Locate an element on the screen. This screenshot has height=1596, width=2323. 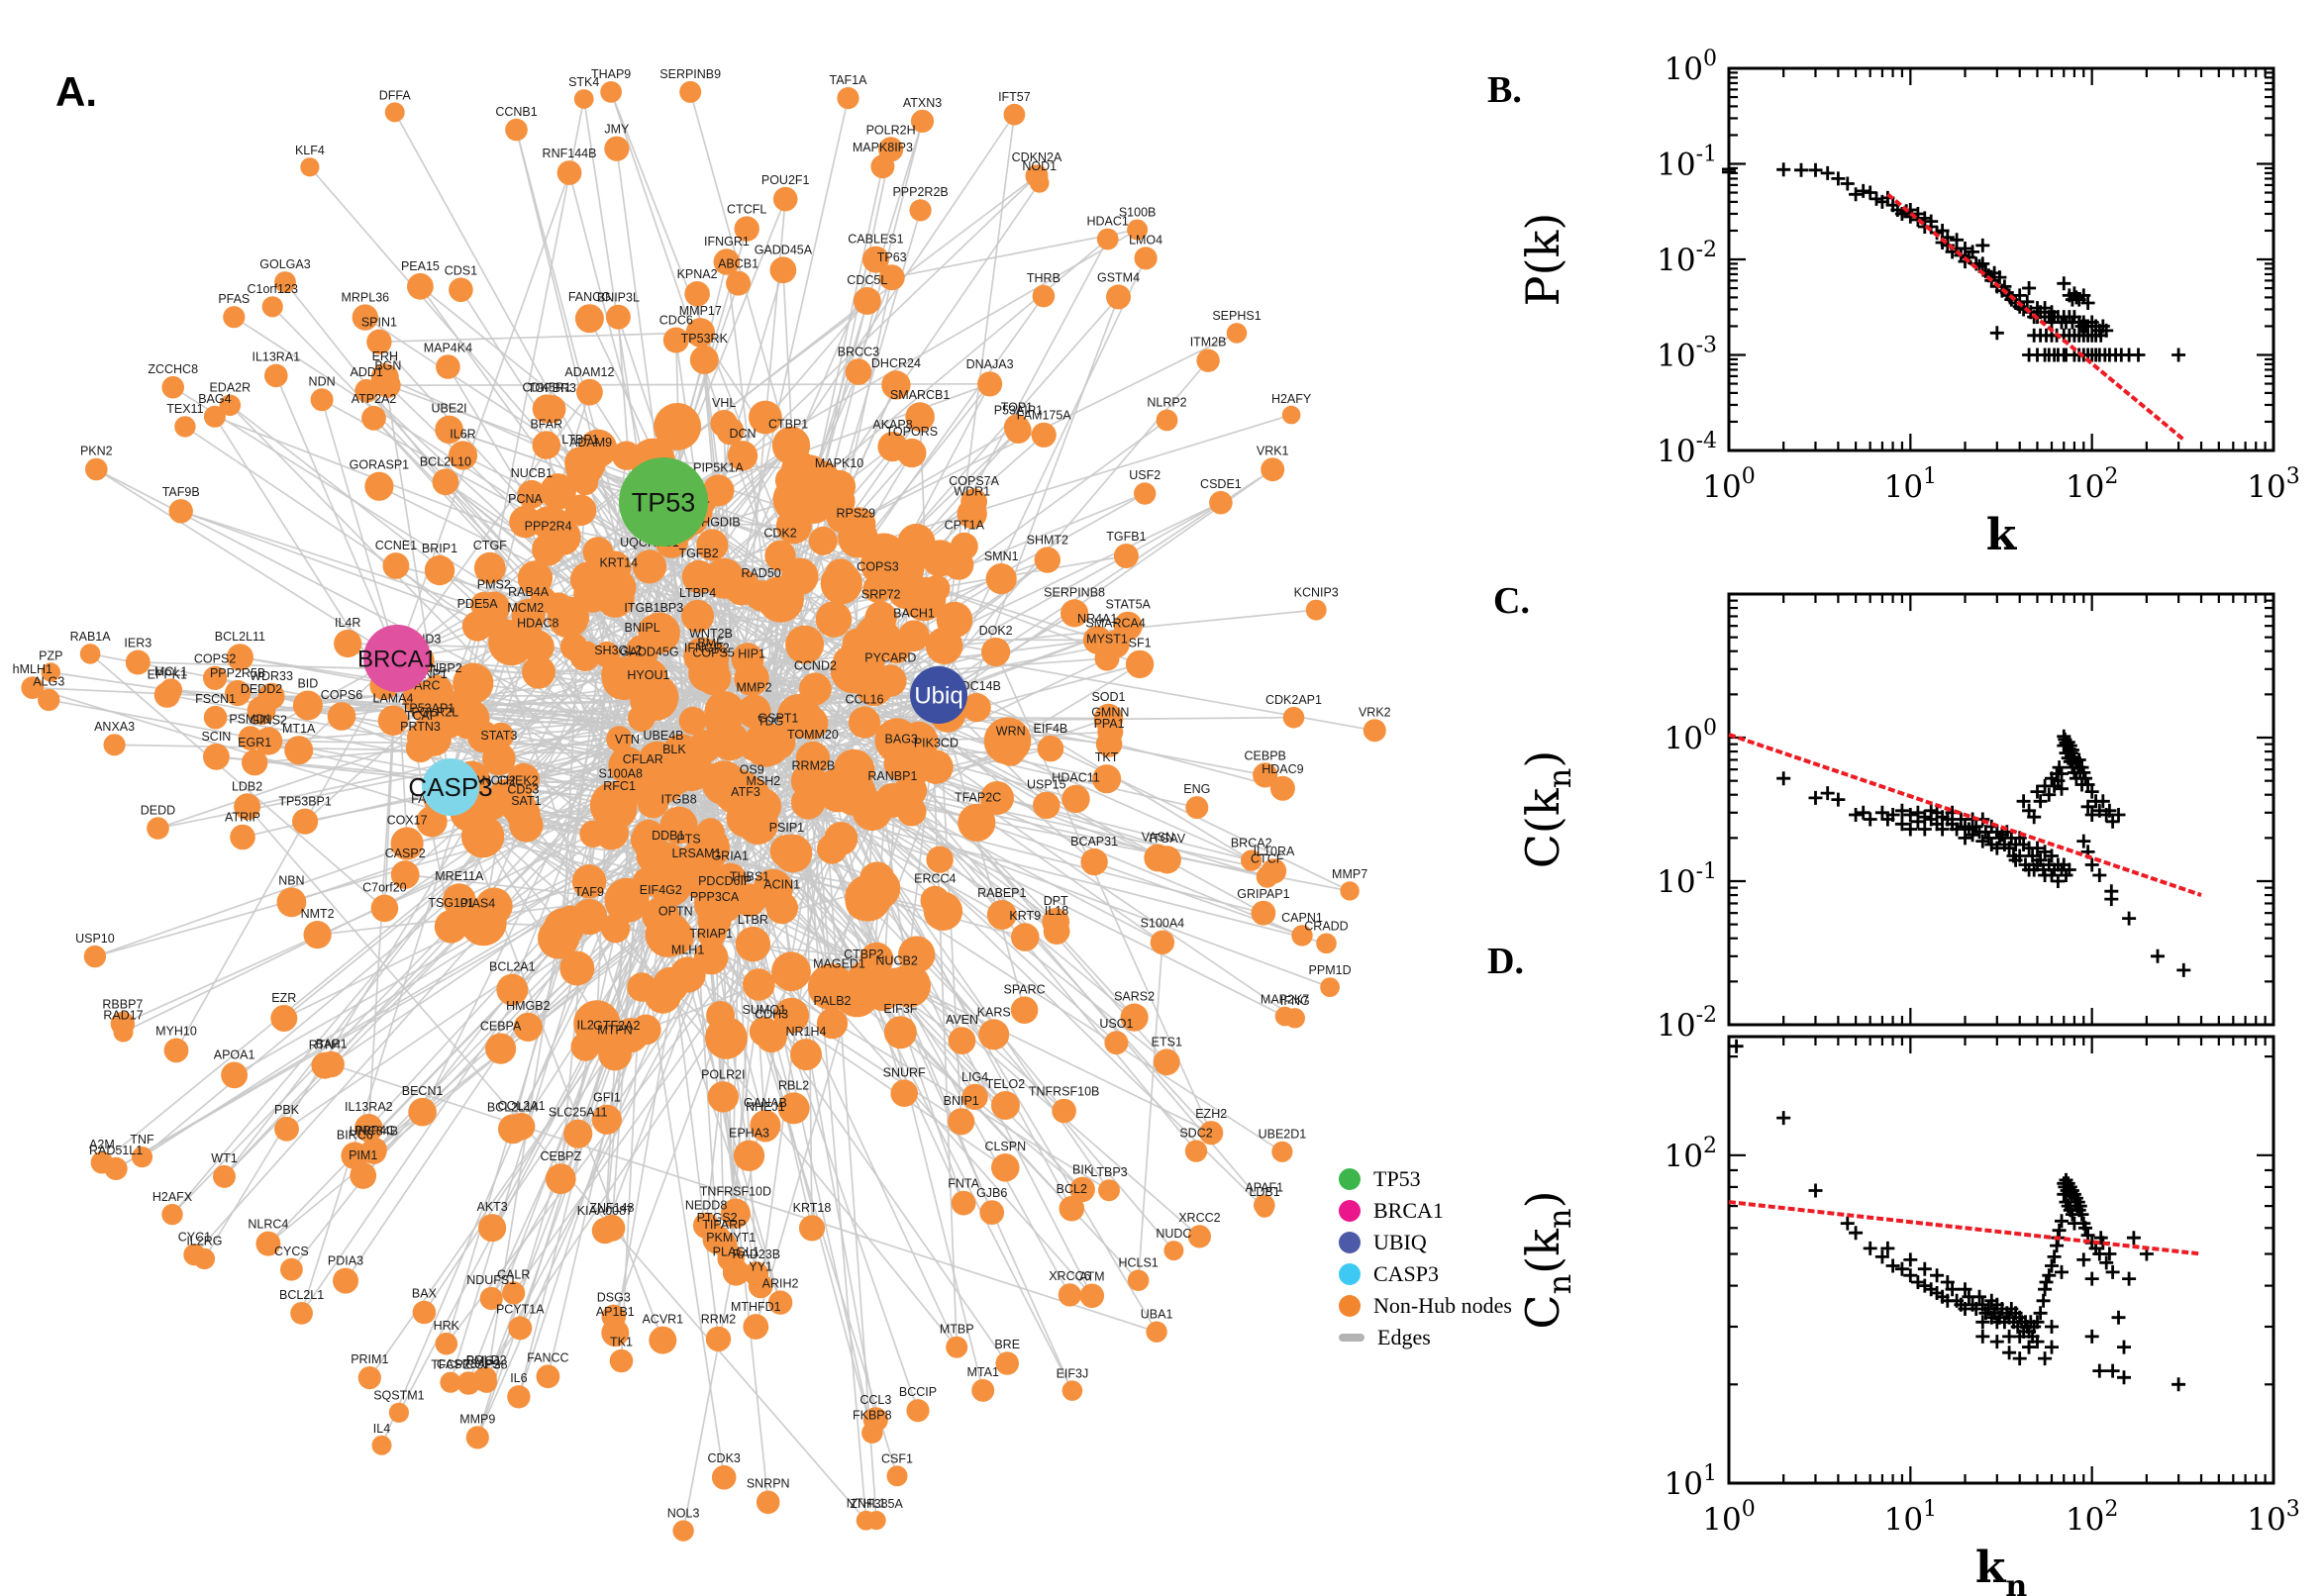
network-node-label: FKBP8 is located at coordinates (872, 1416).